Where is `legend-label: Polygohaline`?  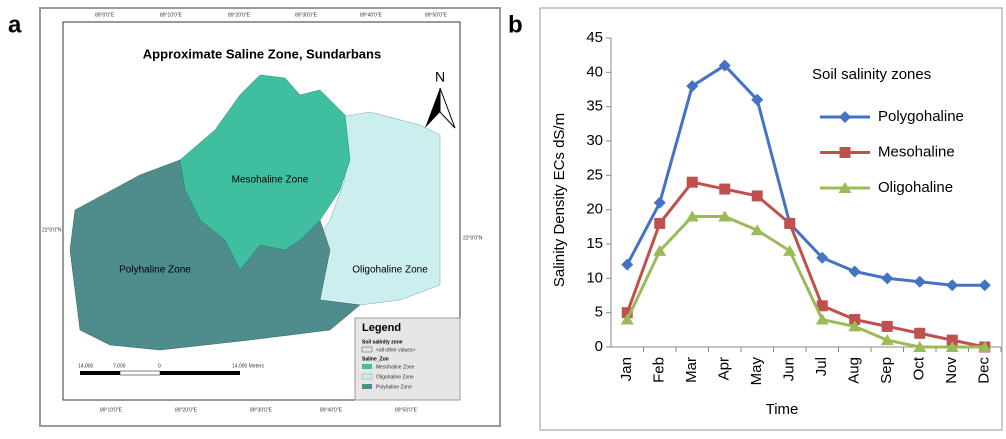 legend-label: Polygohaline is located at coordinates (921, 116).